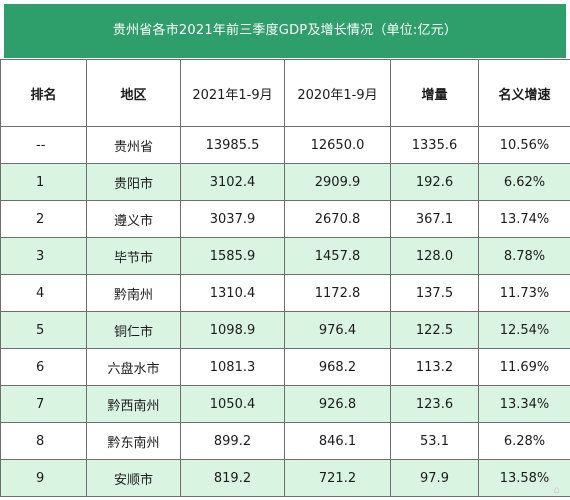 This screenshot has height=500, width=570. What do you see at coordinates (232, 478) in the screenshot?
I see `cell-y2021: 819.2` at bounding box center [232, 478].